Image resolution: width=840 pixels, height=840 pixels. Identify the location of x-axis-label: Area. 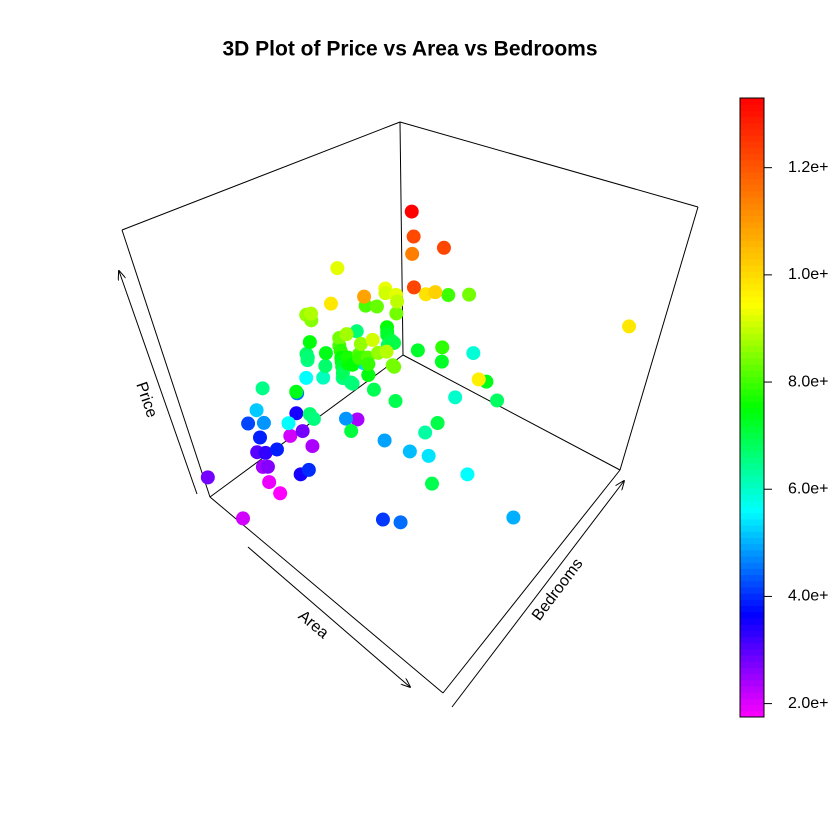
(313, 624).